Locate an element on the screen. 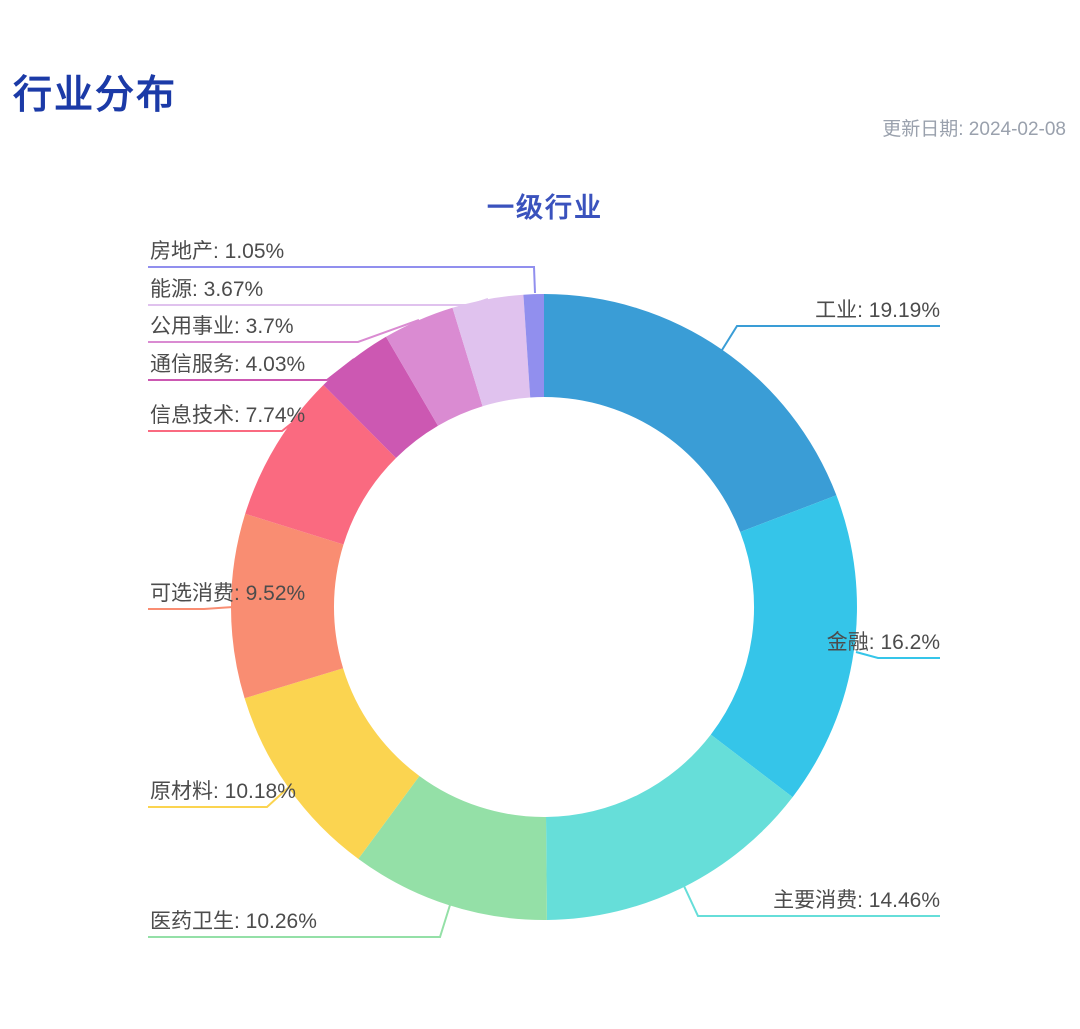  pie-label: 原材料: 10.18% is located at coordinates (223, 791).